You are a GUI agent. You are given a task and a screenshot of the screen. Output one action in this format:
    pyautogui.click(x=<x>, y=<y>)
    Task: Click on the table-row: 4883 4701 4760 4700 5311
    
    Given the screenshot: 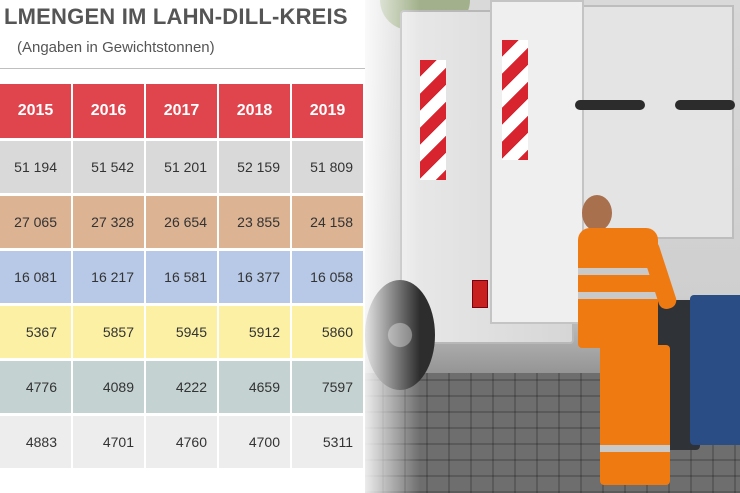 What is the action you would take?
    pyautogui.click(x=181, y=443)
    